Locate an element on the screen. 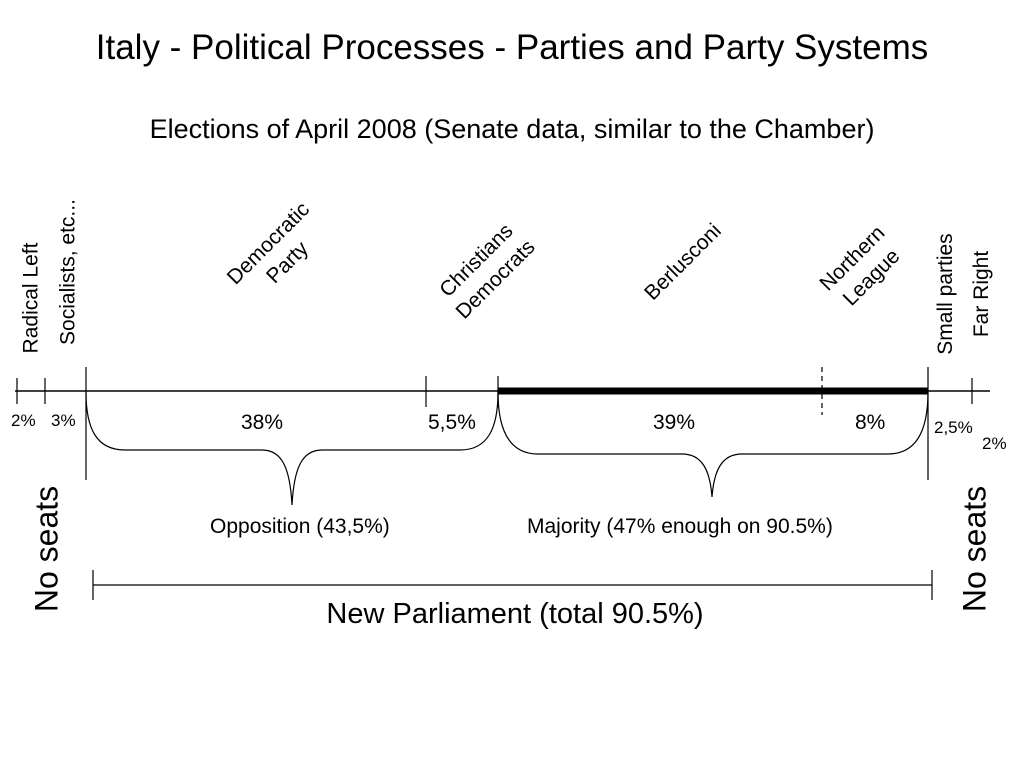 The height and width of the screenshot is (768, 1024). bloc-majority-label: Majority (47% enough on 90.5%) is located at coordinates (680, 526).